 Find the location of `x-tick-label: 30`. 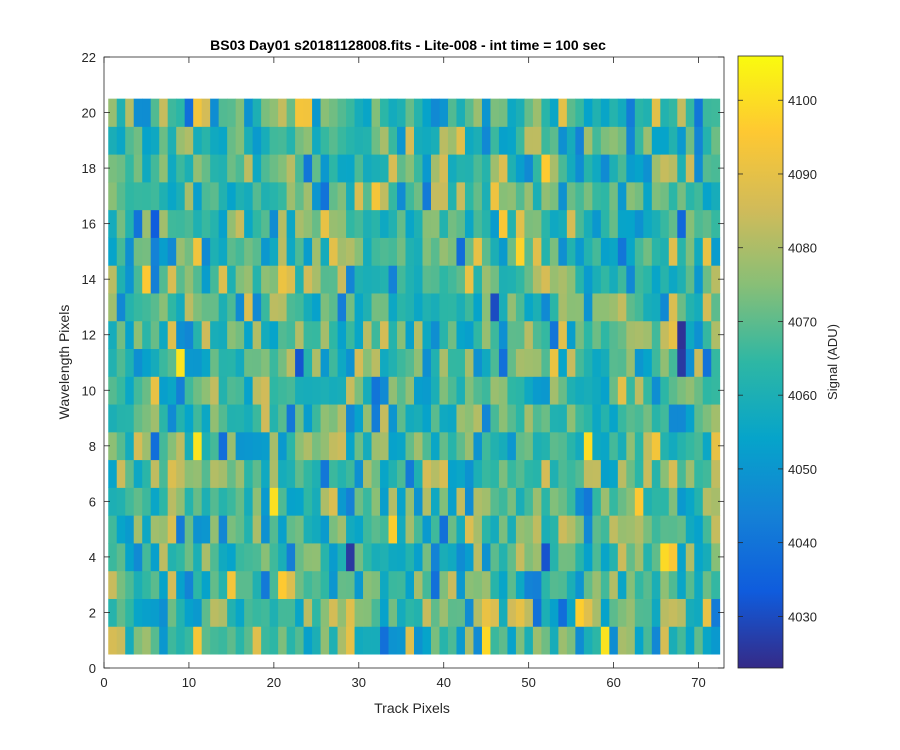

x-tick-label: 30 is located at coordinates (359, 682).